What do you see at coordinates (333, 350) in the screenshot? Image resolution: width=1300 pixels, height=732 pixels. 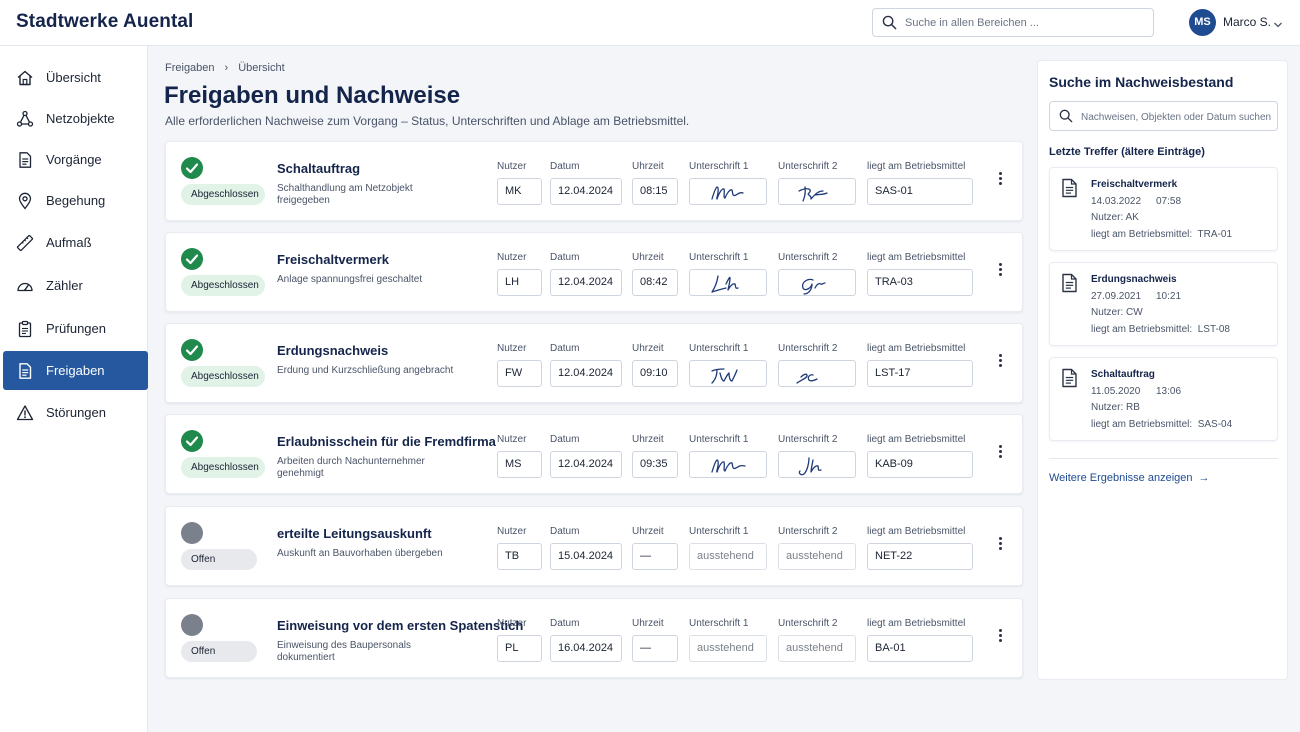 I see `record-title: Erdungsnachweis` at bounding box center [333, 350].